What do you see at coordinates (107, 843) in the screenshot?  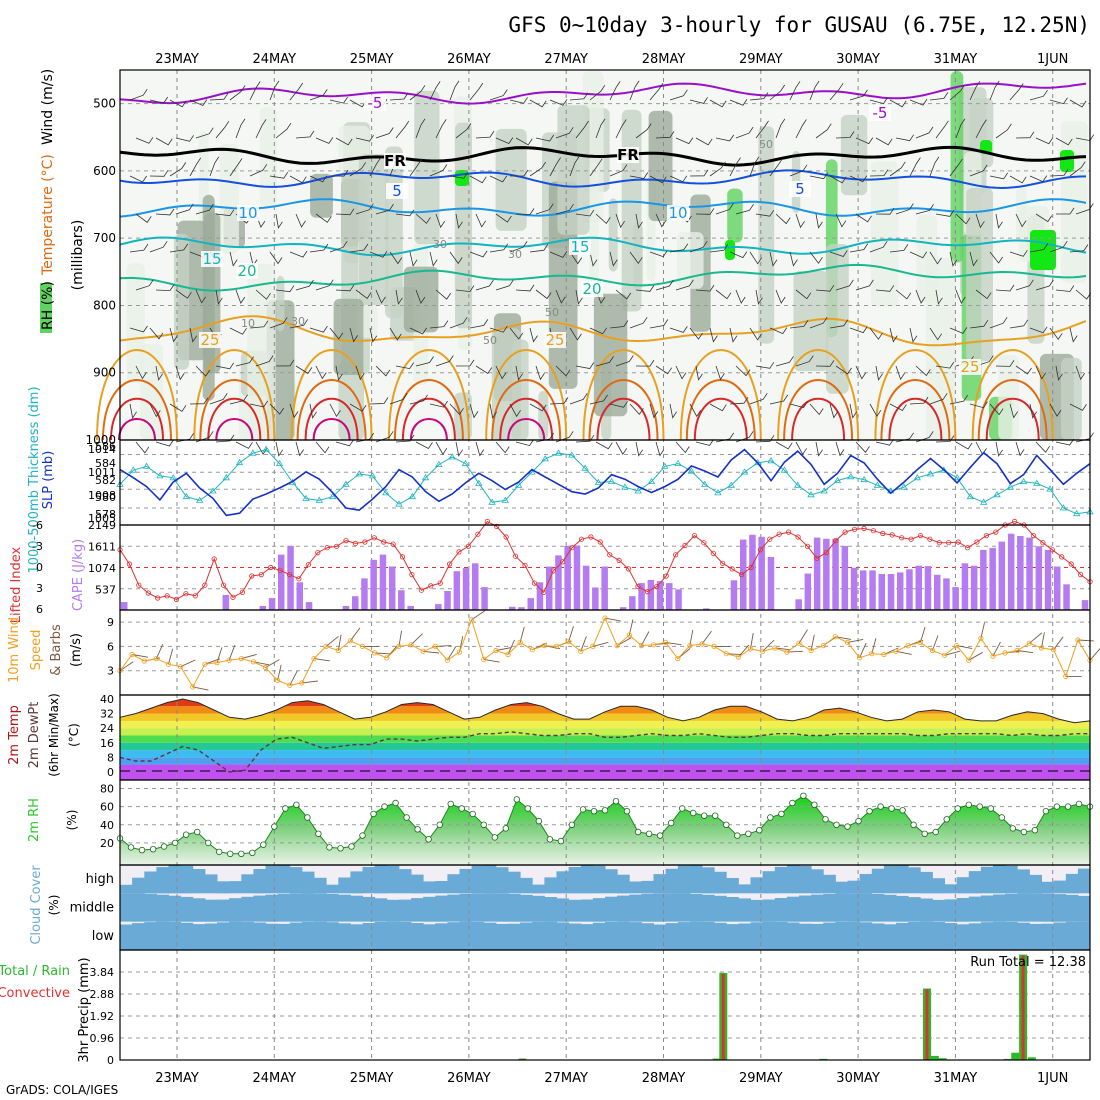 I see `rh2m-tick-3: 20` at bounding box center [107, 843].